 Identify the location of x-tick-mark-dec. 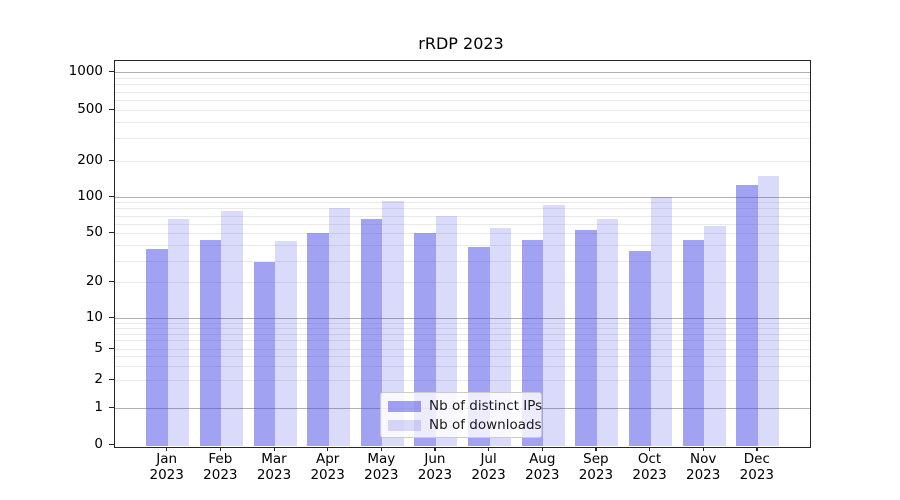
(757, 448).